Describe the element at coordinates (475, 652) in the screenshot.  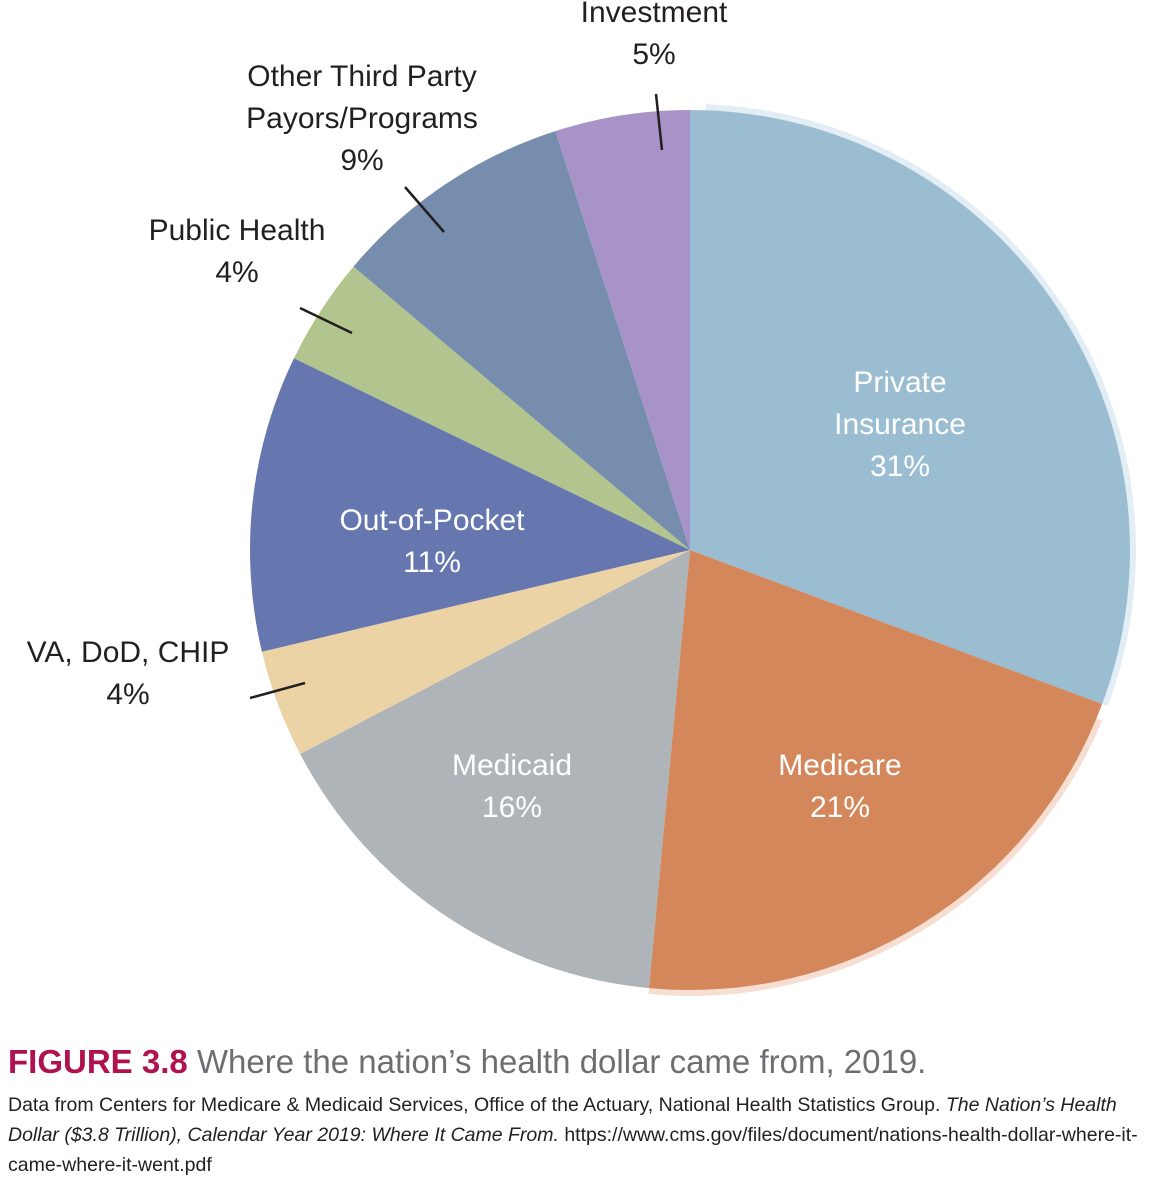
I see `slice-va-dod-chip` at that location.